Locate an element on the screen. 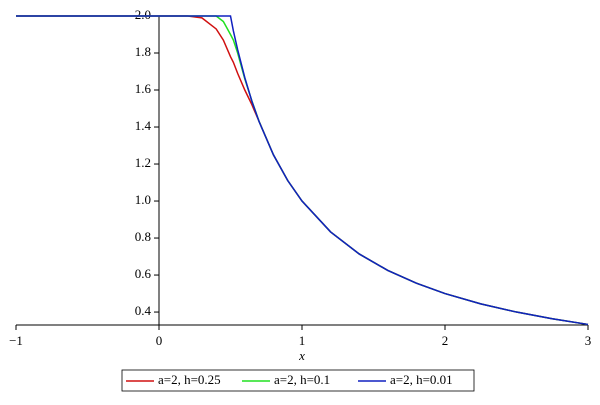 The image size is (600, 405). x-tick-label: 0 is located at coordinates (159, 340).